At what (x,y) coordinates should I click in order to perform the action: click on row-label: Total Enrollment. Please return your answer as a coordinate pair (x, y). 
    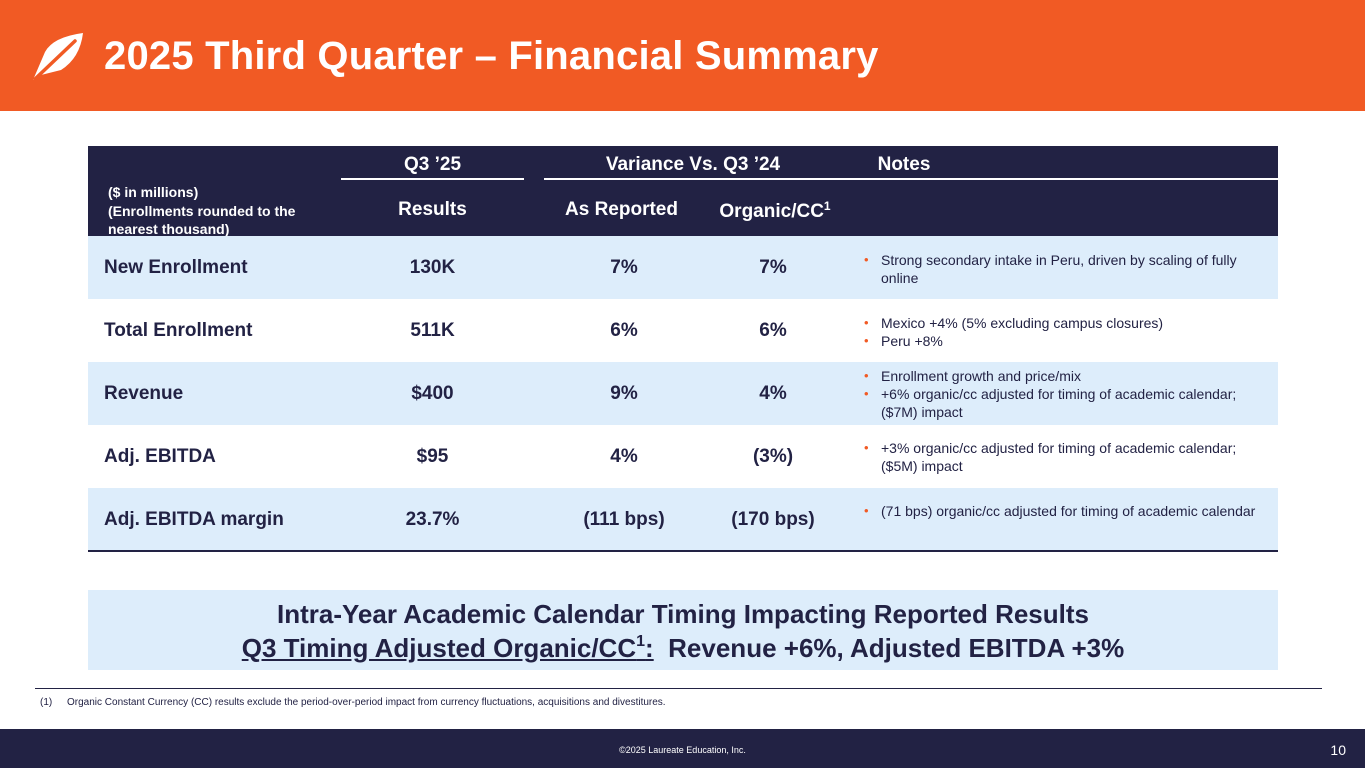
    Looking at the image, I should click on (178, 330).